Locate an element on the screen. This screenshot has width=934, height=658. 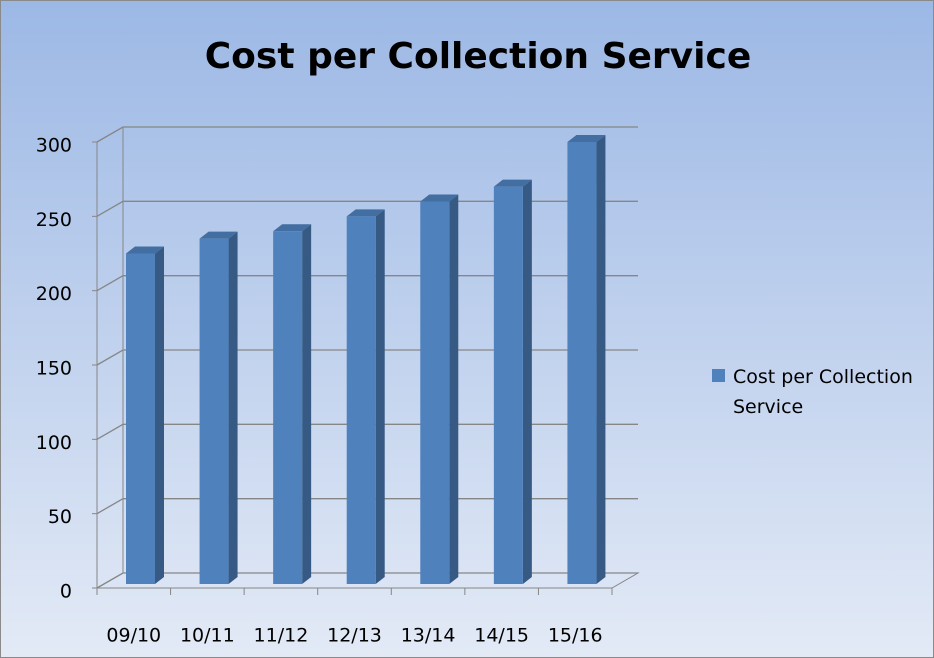
x-tick-label: 12/13 is located at coordinates (354, 636).